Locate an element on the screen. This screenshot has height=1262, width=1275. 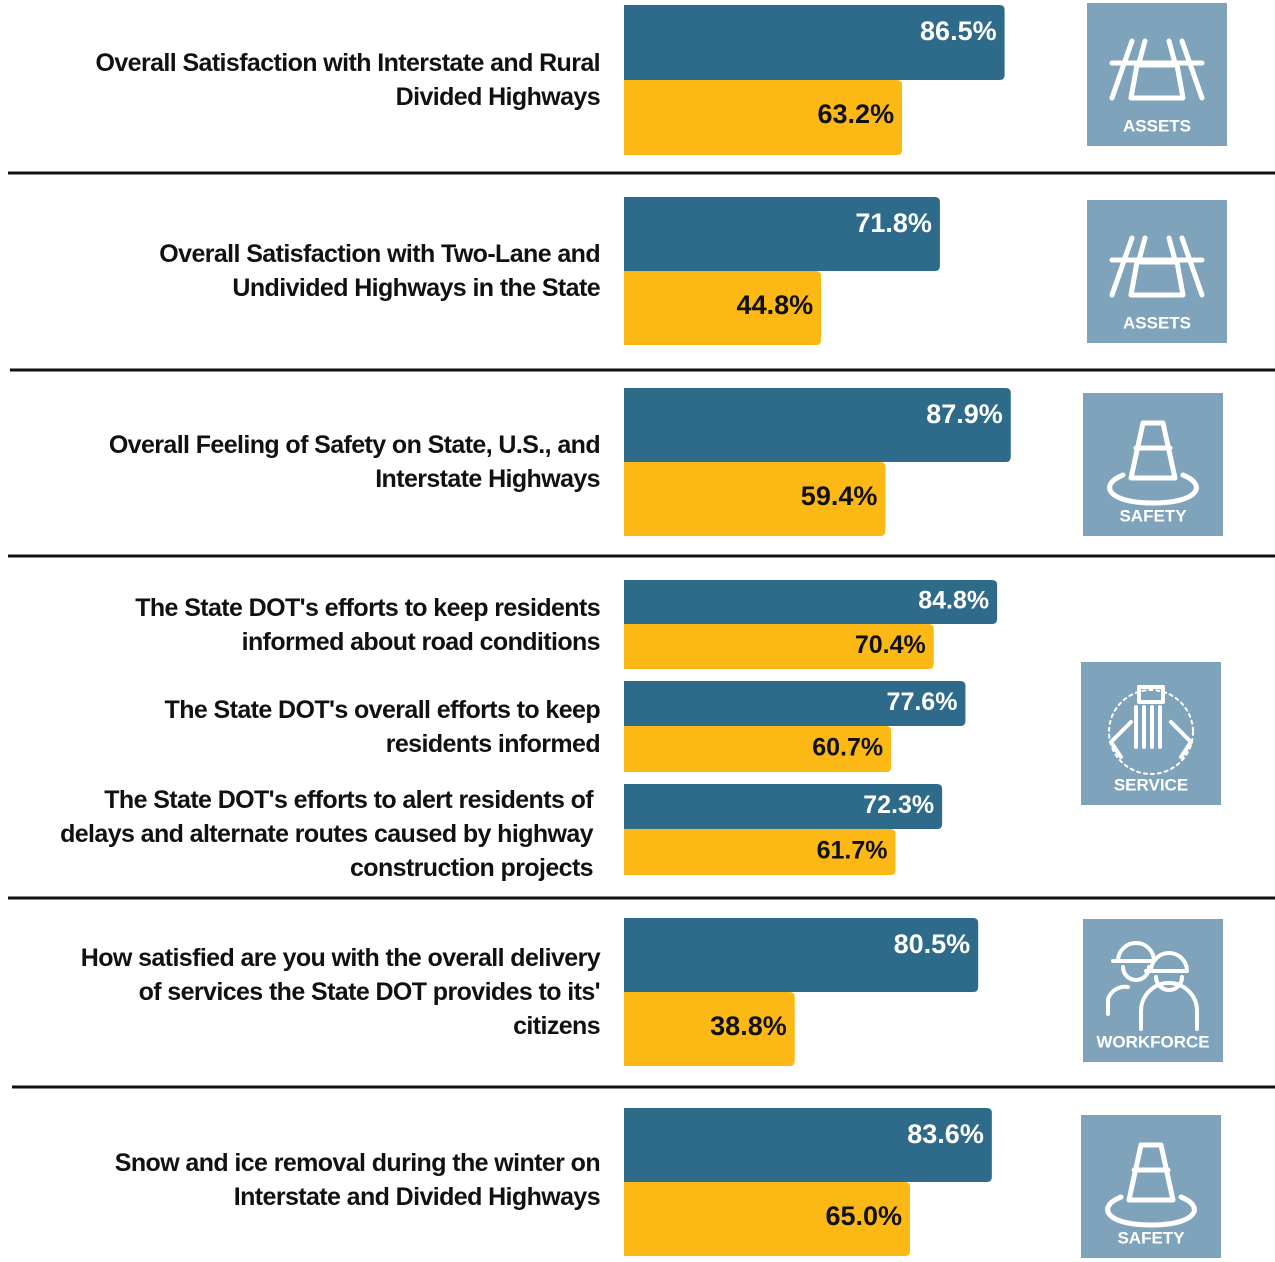
icon-label: WORKFORCE is located at coordinates (1152, 1041).